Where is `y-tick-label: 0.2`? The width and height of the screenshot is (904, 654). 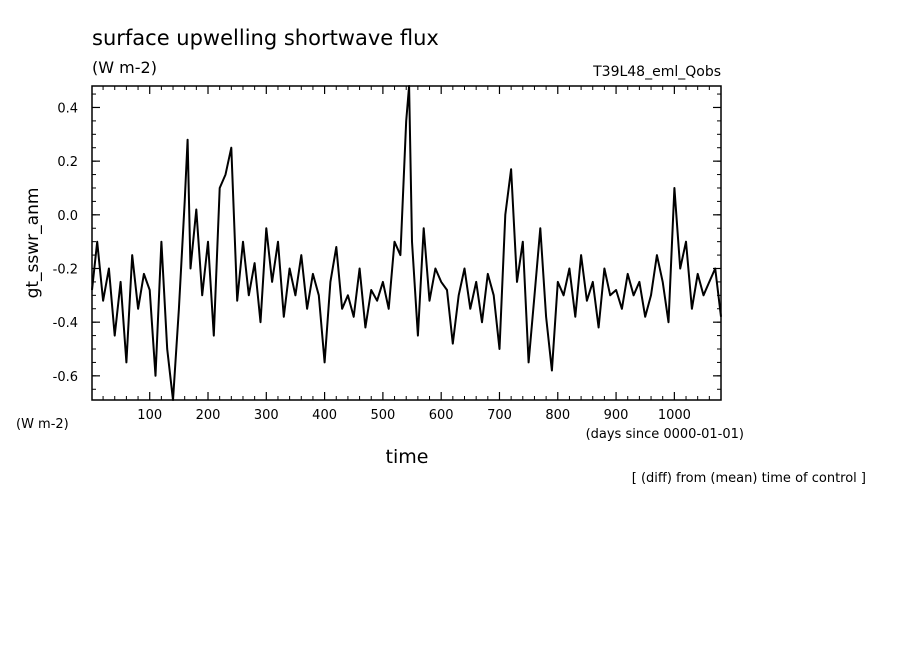
y-tick-label: 0.2 is located at coordinates (67, 162).